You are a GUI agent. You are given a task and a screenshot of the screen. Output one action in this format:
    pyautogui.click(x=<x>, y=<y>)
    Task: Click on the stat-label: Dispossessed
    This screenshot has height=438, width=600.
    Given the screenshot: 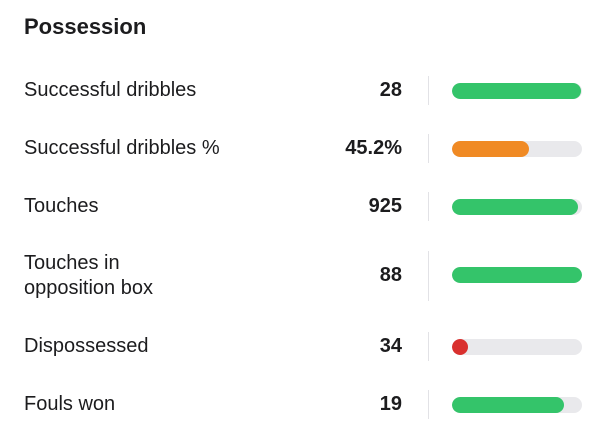 What is the action you would take?
    pyautogui.click(x=86, y=346)
    